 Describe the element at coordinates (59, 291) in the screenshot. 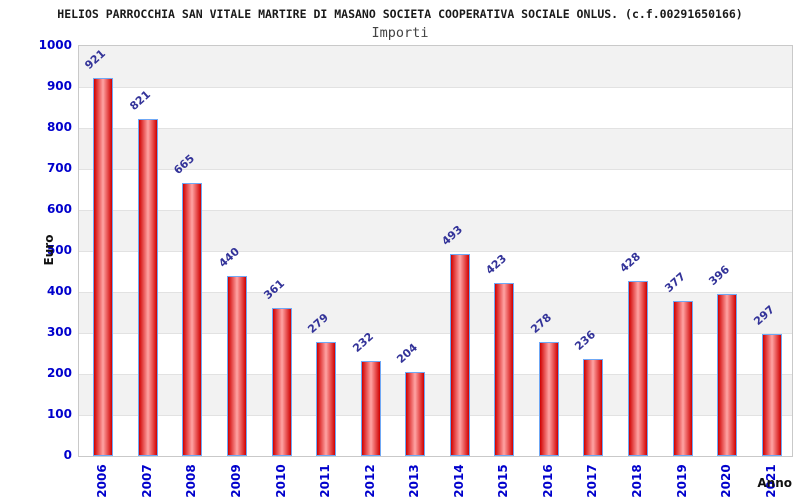

I see `y-axis-tick-label: 400` at that location.